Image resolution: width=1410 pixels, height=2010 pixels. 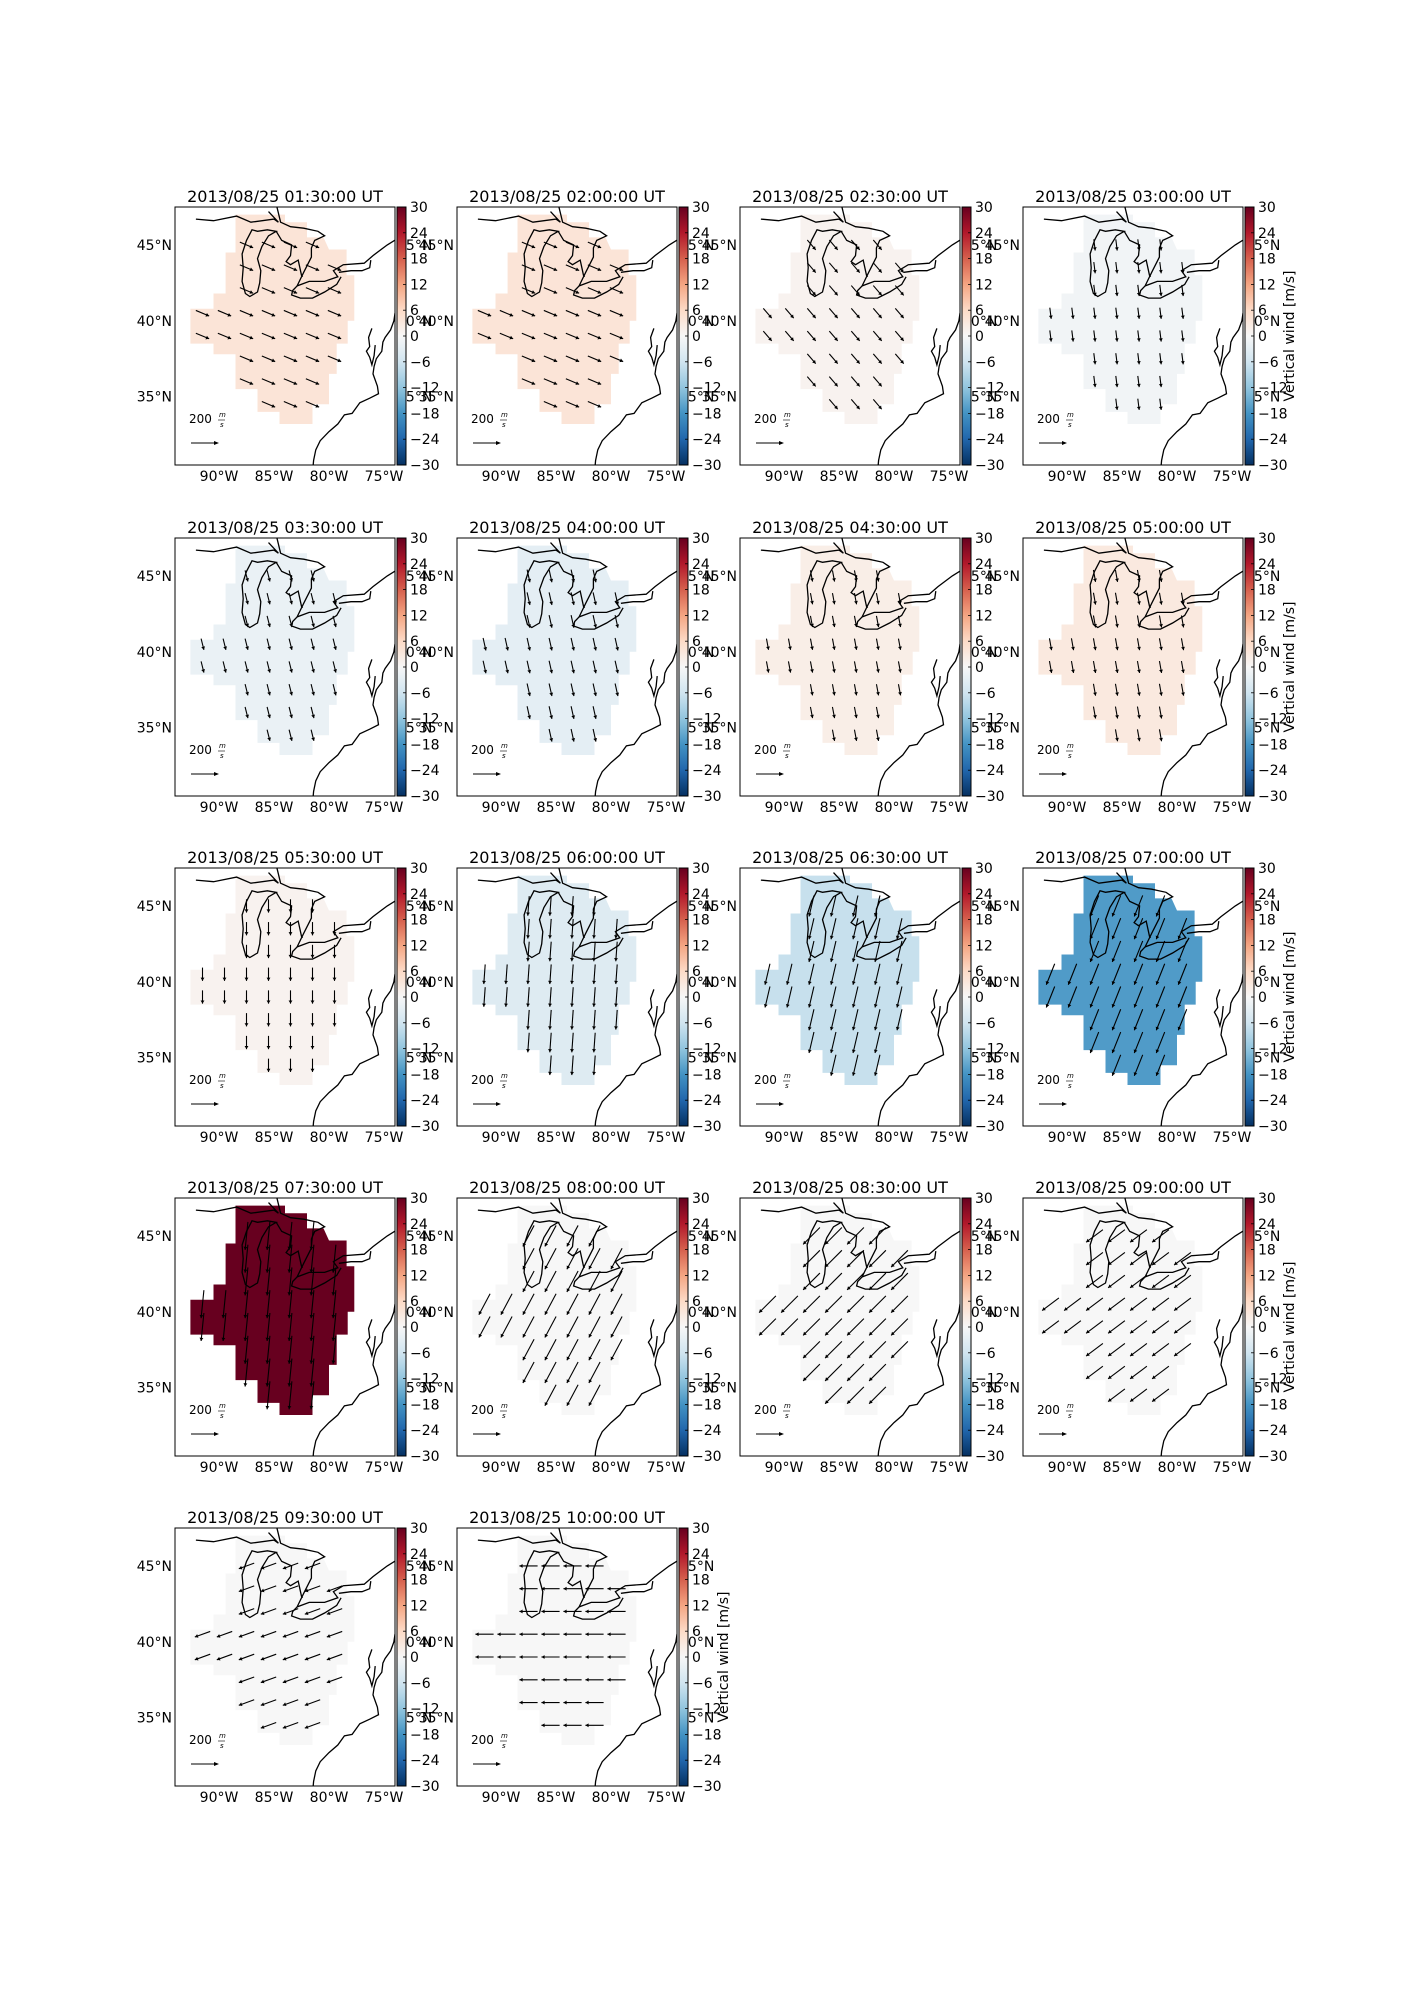 What do you see at coordinates (990, 466) in the screenshot?
I see `colorbar-tick-label: −30` at bounding box center [990, 466].